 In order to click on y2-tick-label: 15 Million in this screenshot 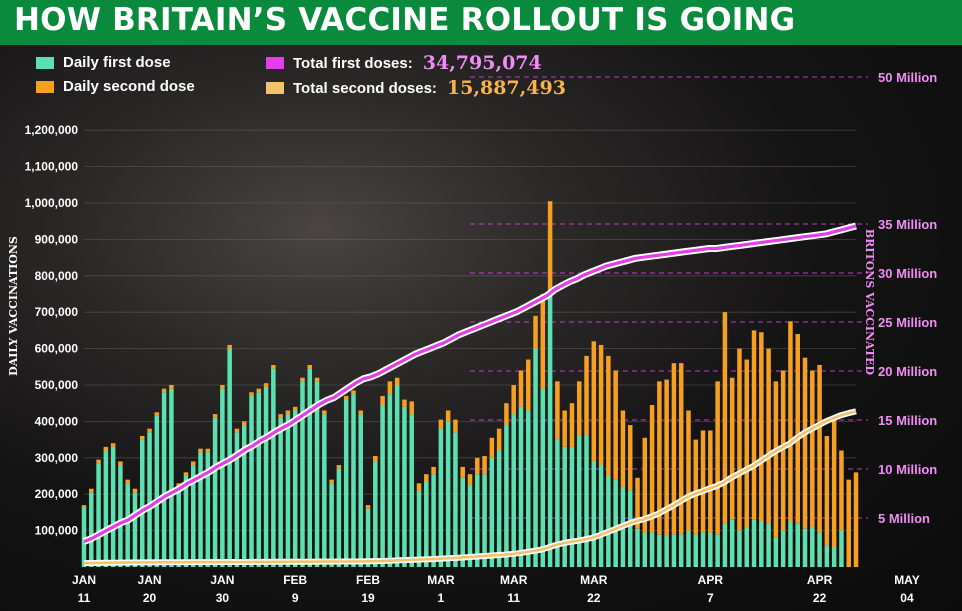, I will do `click(907, 420)`.